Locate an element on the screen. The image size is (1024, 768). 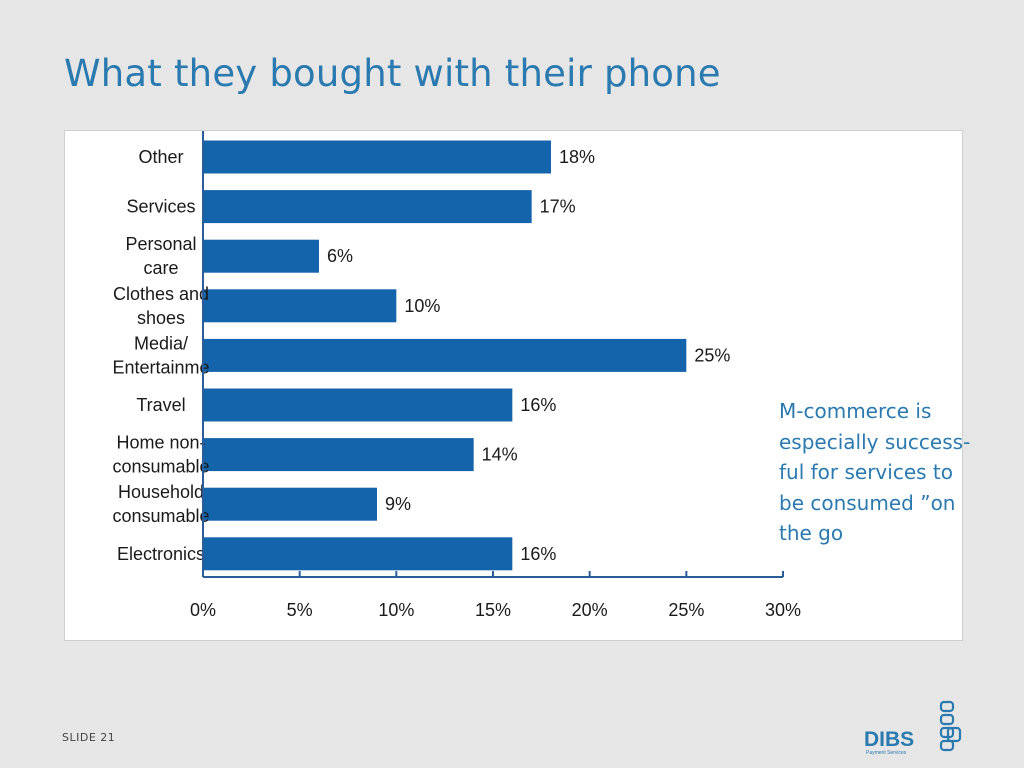
category-label-6: Home non-consumable is located at coordinates (160, 455).